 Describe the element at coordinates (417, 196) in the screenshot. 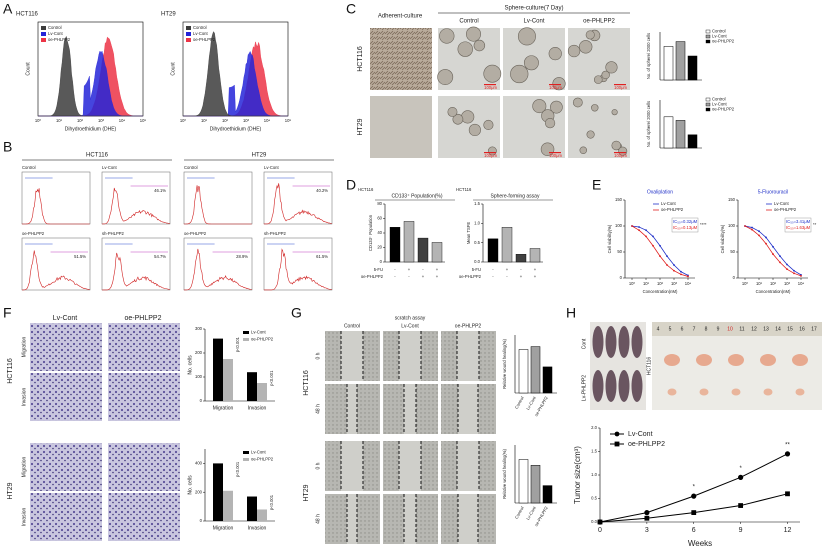

I see `chart-title: CD133⁺ Population(%)` at that location.